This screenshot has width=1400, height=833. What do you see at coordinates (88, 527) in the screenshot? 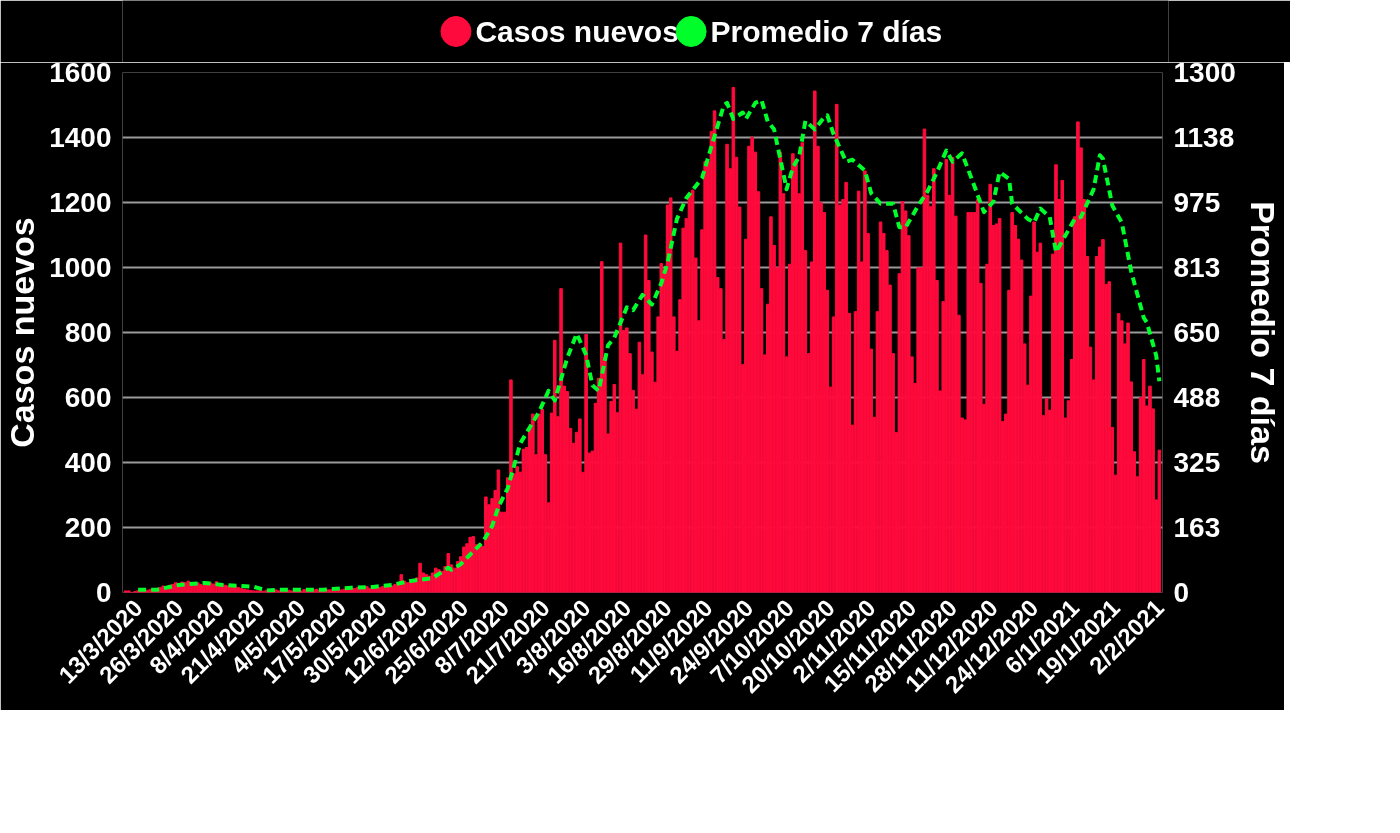
I see `y-tick-label: 200` at bounding box center [88, 527].